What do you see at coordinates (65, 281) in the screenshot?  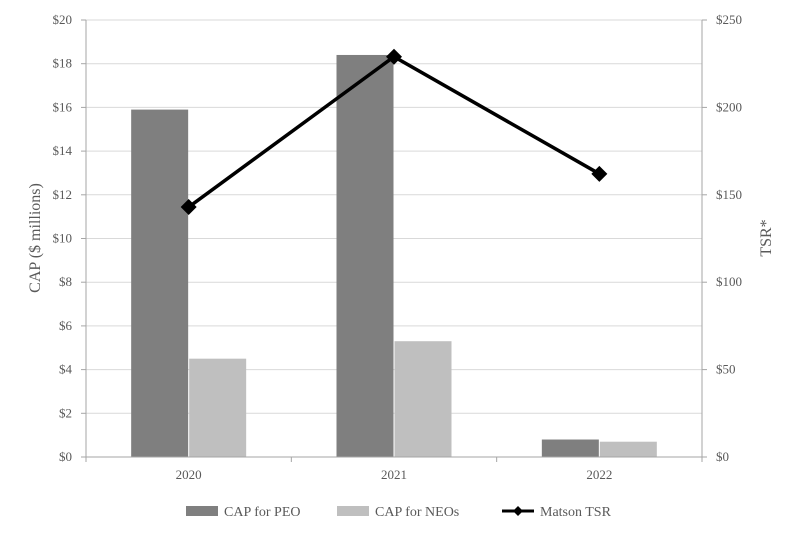 I see `left-tick-label: $8` at bounding box center [65, 281].